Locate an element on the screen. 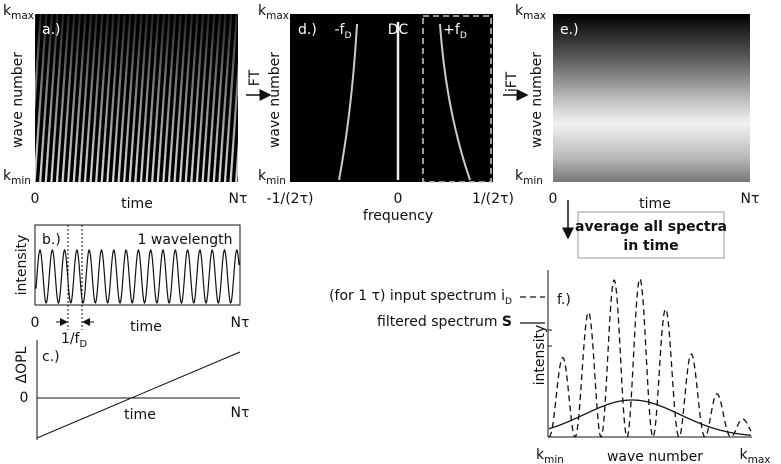  label: frequency is located at coordinates (398, 216).